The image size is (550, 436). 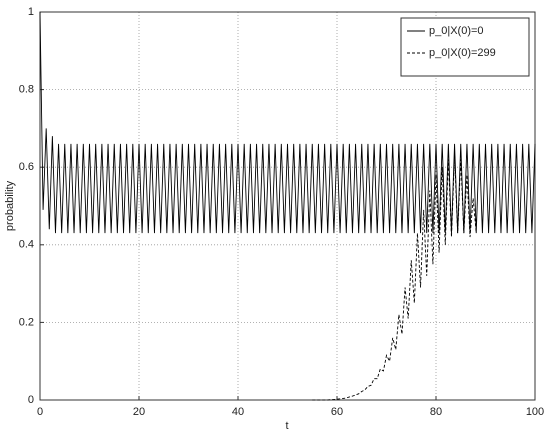 I want to click on x-tick-label: 80, so click(x=436, y=412).